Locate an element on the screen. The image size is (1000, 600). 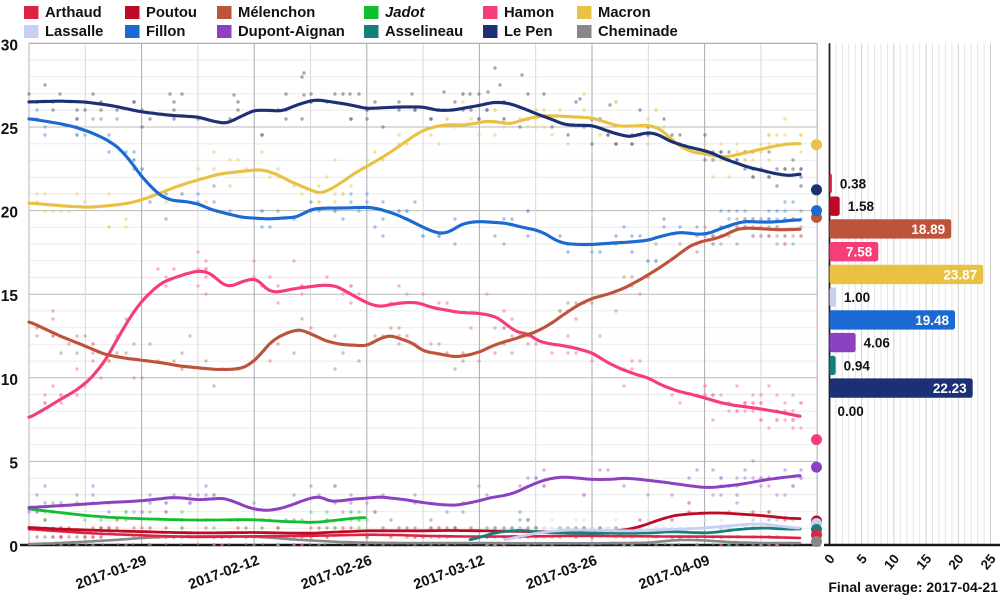
svg-text: Hamon is located at coordinates (529, 13).